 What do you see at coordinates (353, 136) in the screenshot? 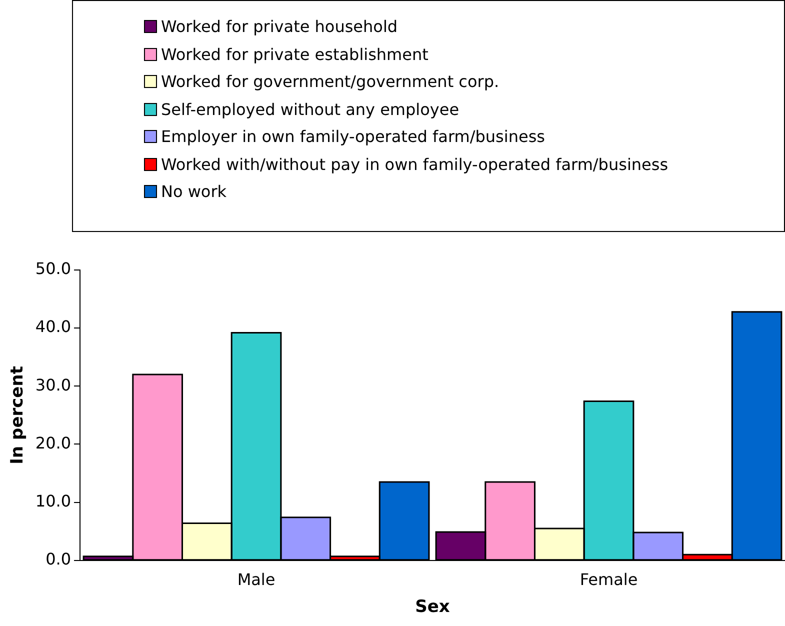
I see `legend-label: Employer in own family-operated farm/business` at bounding box center [353, 136].